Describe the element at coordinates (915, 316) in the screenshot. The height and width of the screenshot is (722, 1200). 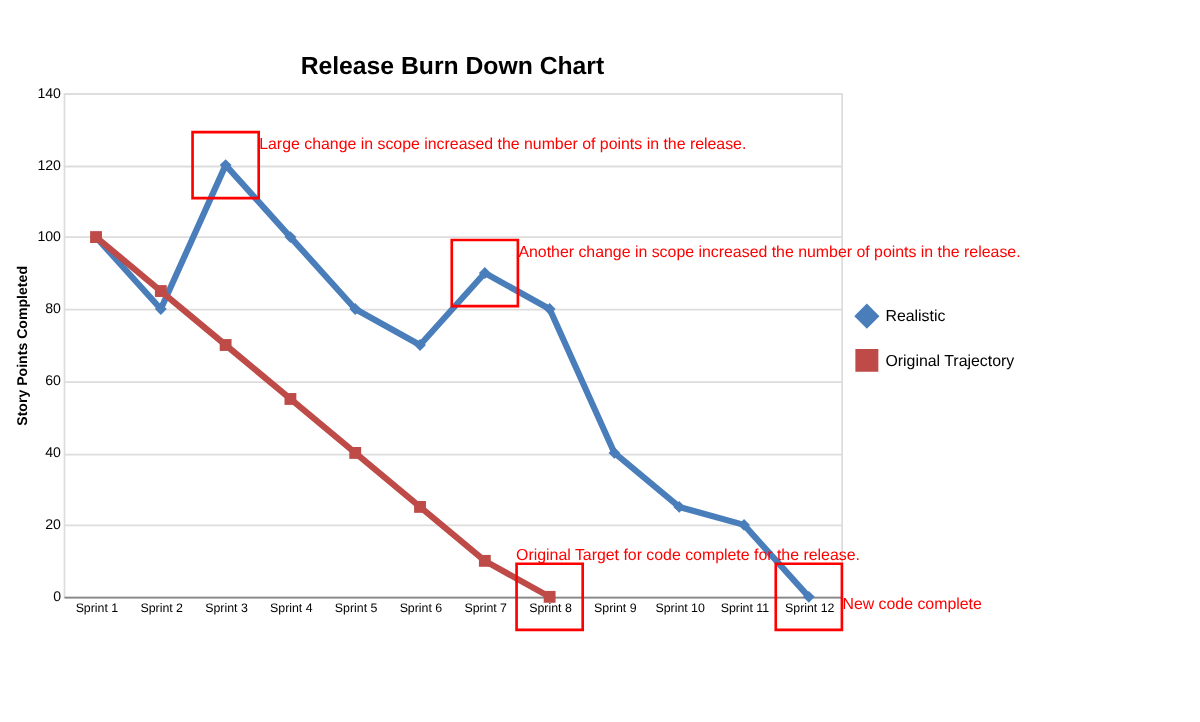
I see `legend-label: Realistic` at that location.